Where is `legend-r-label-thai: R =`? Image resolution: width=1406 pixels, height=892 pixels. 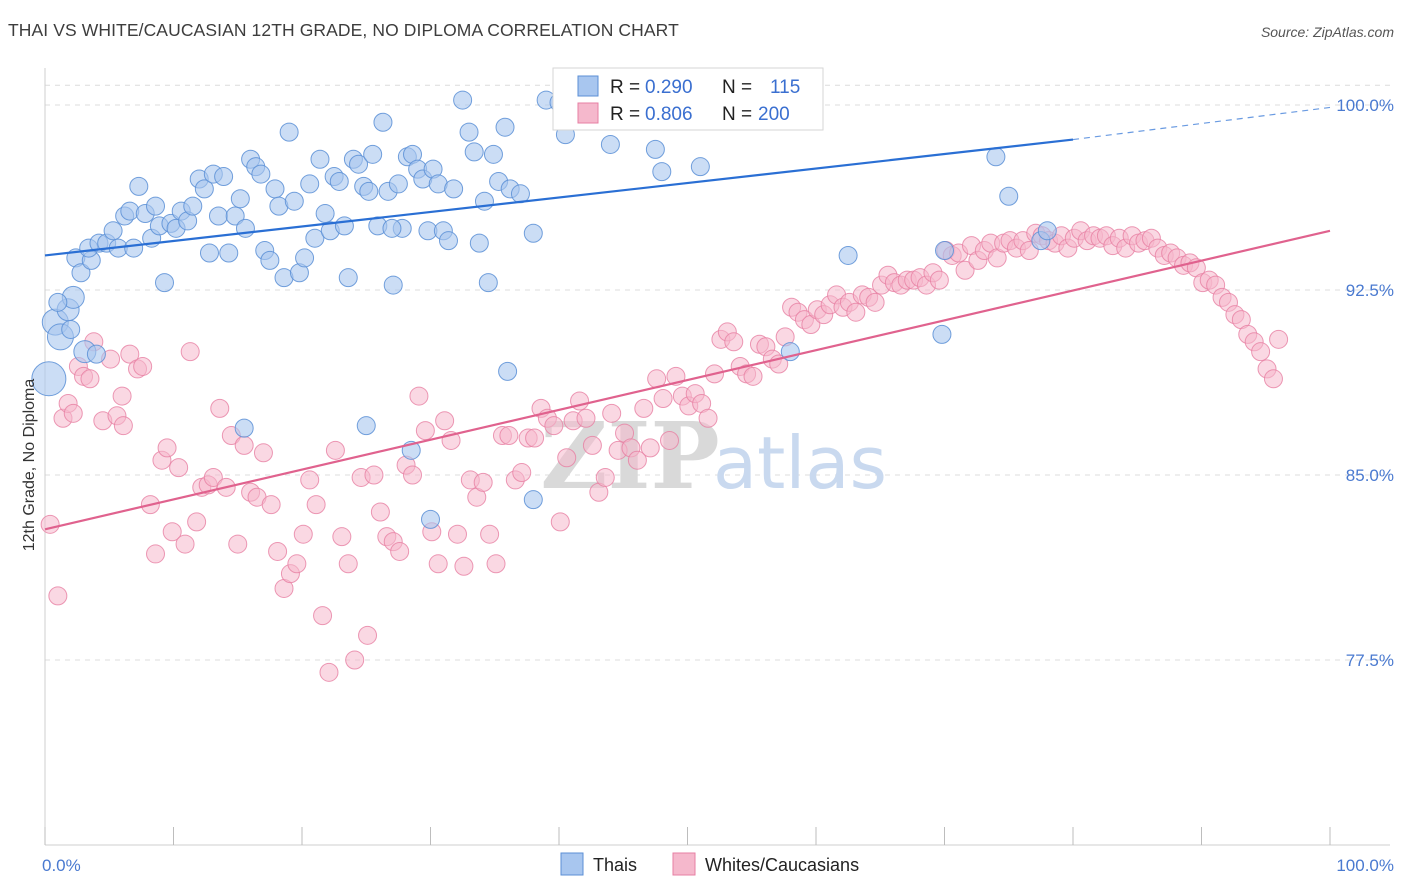
legend-r-label-thai: R = is located at coordinates (625, 87).